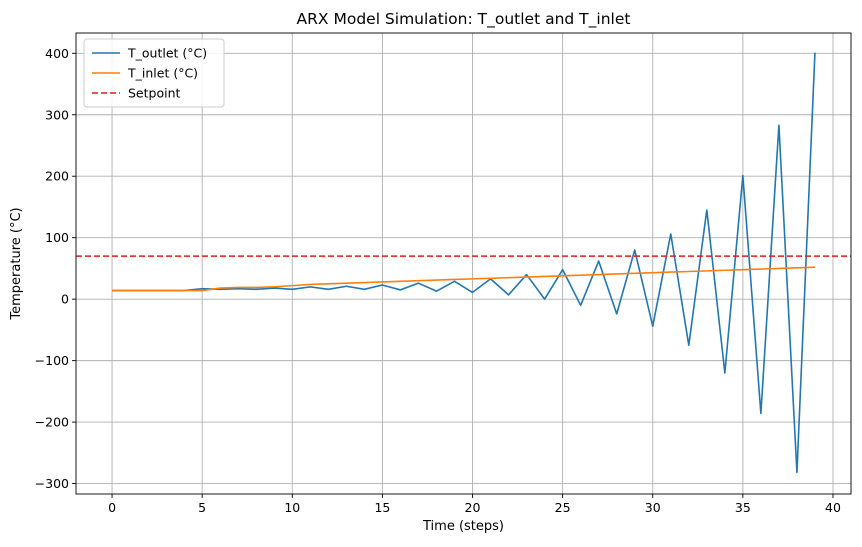 This screenshot has height=547, width=862. I want to click on y-tick-label: 0, so click(65, 299).